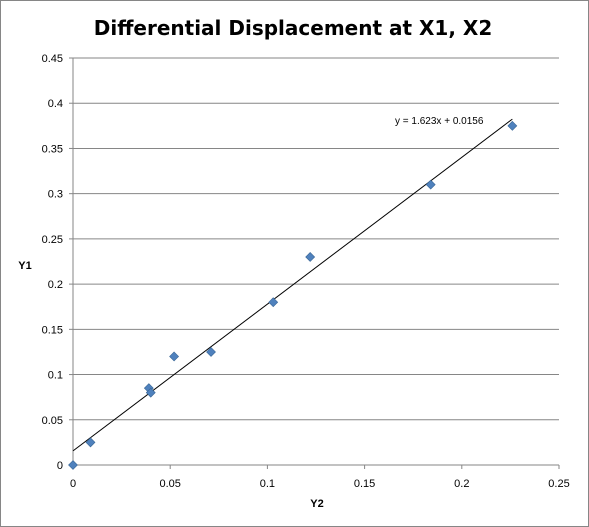 The height and width of the screenshot is (527, 589). I want to click on y-tick-label: 0.1, so click(55, 376).